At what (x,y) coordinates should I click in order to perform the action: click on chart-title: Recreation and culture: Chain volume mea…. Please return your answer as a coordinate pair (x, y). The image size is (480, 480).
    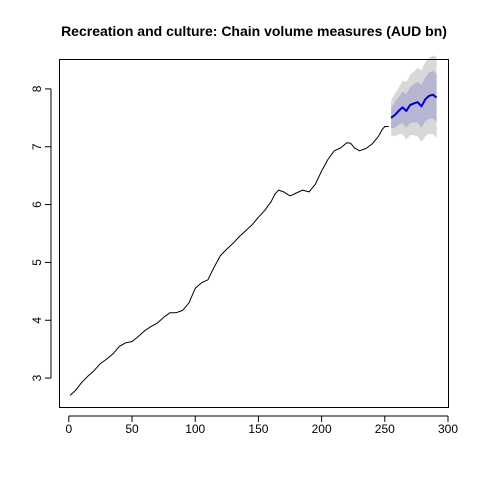
    Looking at the image, I should click on (254, 31).